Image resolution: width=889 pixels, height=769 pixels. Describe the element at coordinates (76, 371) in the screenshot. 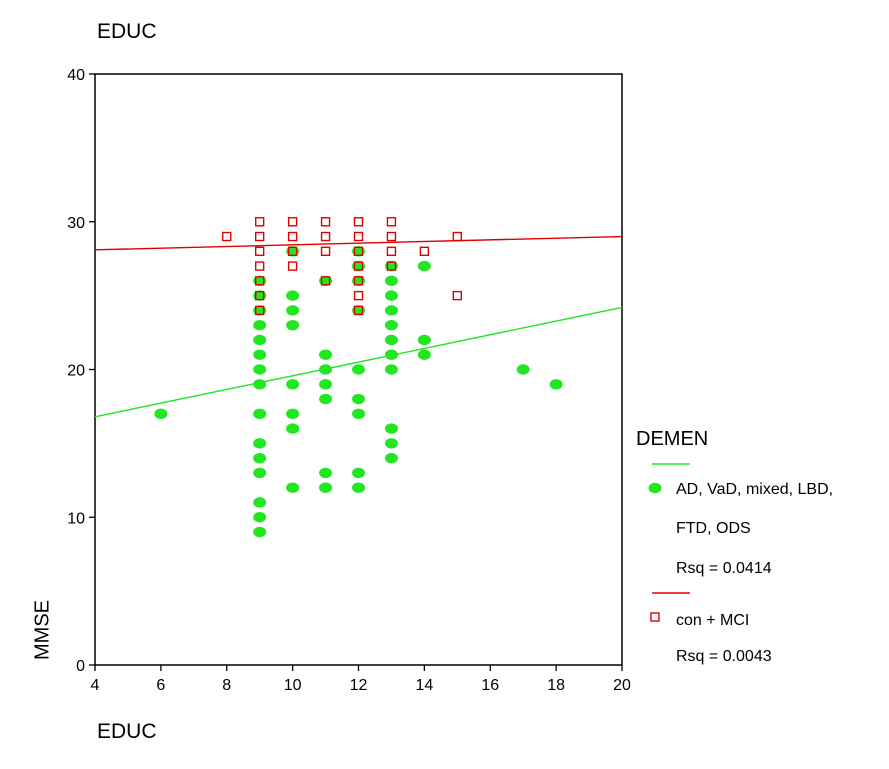

I see `y-tick-label: 20` at that location.